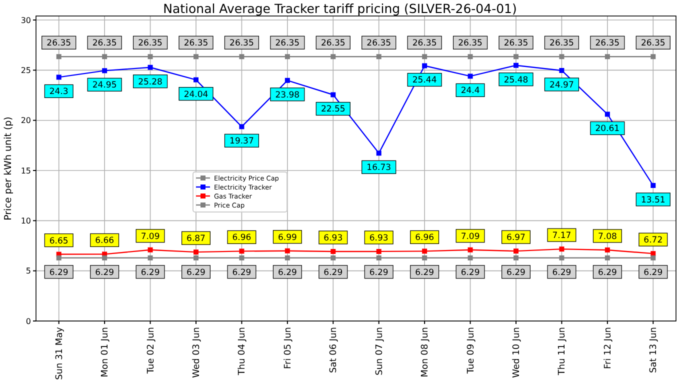  I want to click on y-tick-label: 10, so click(25, 221).